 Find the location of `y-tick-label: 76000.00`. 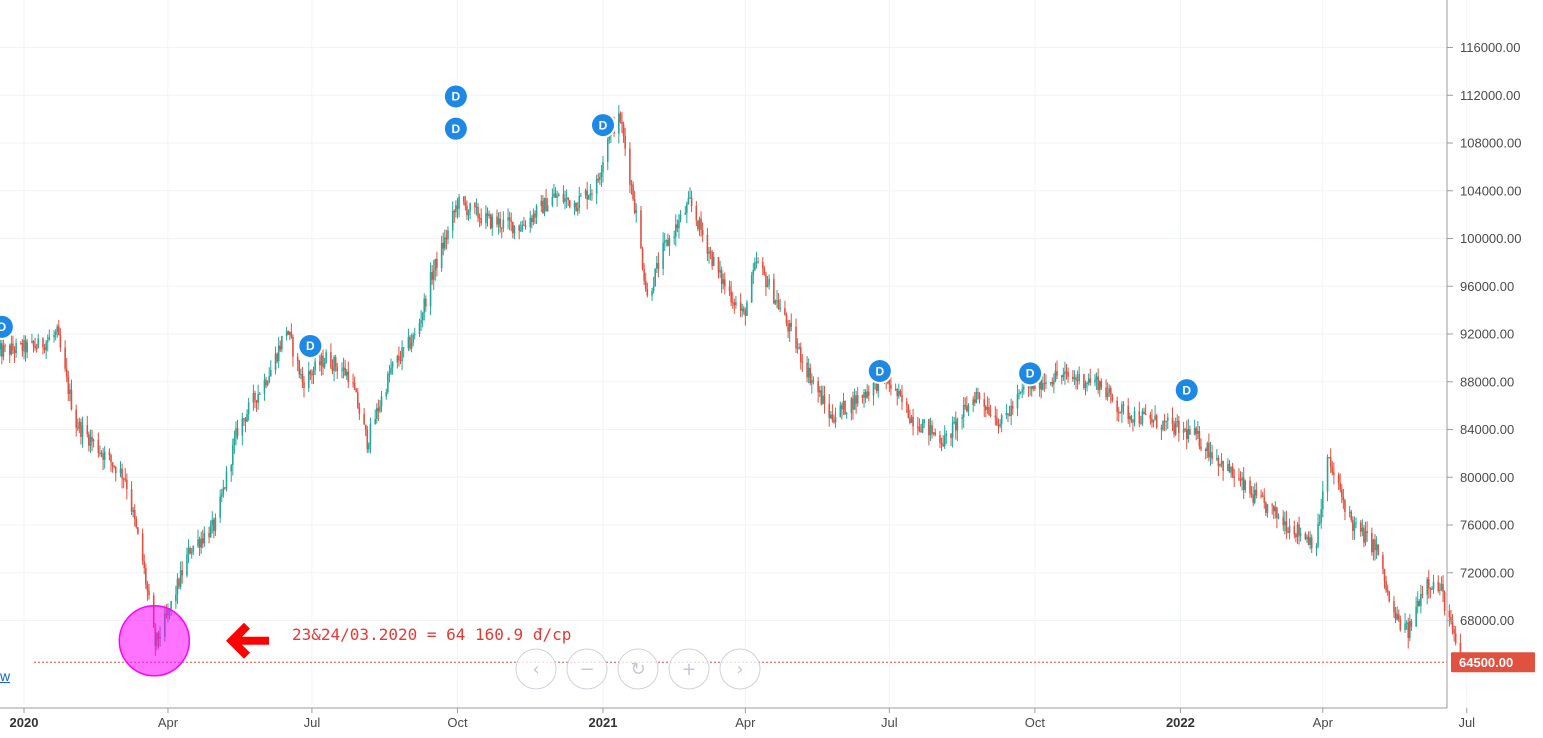

y-tick-label: 76000.00 is located at coordinates (1487, 525).